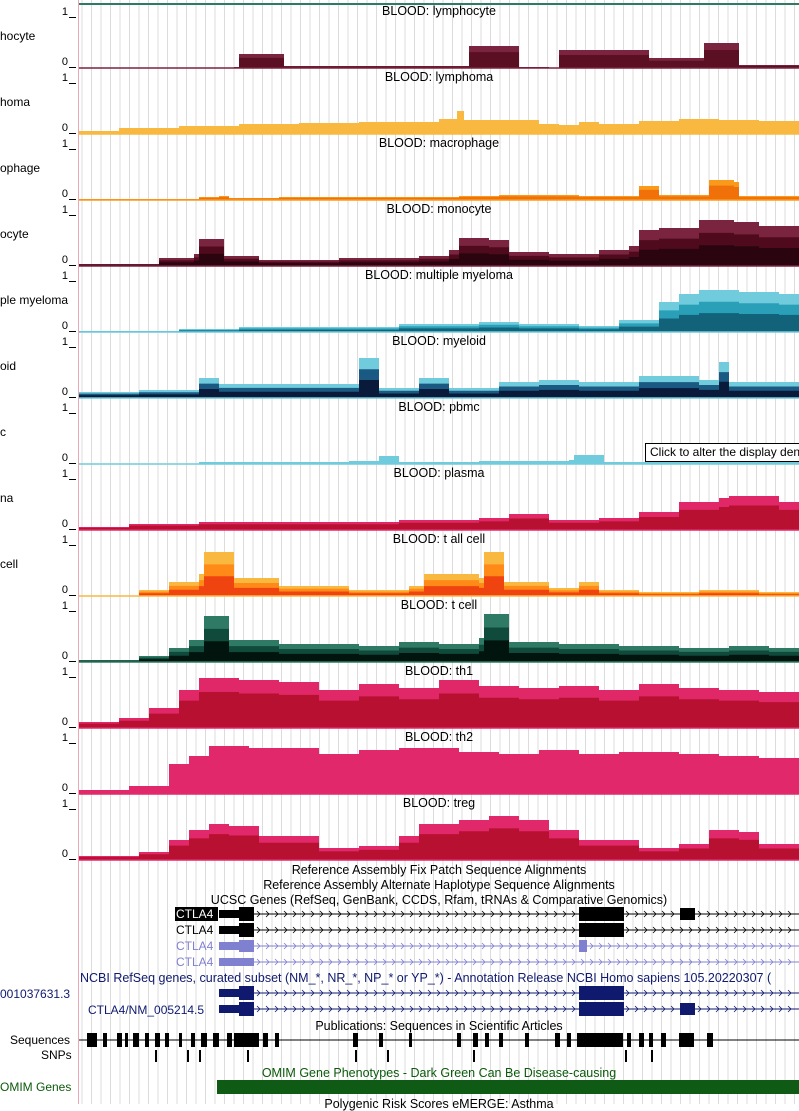 The width and height of the screenshot is (799, 1111). I want to click on axis-min-label: 0, so click(64, 854).